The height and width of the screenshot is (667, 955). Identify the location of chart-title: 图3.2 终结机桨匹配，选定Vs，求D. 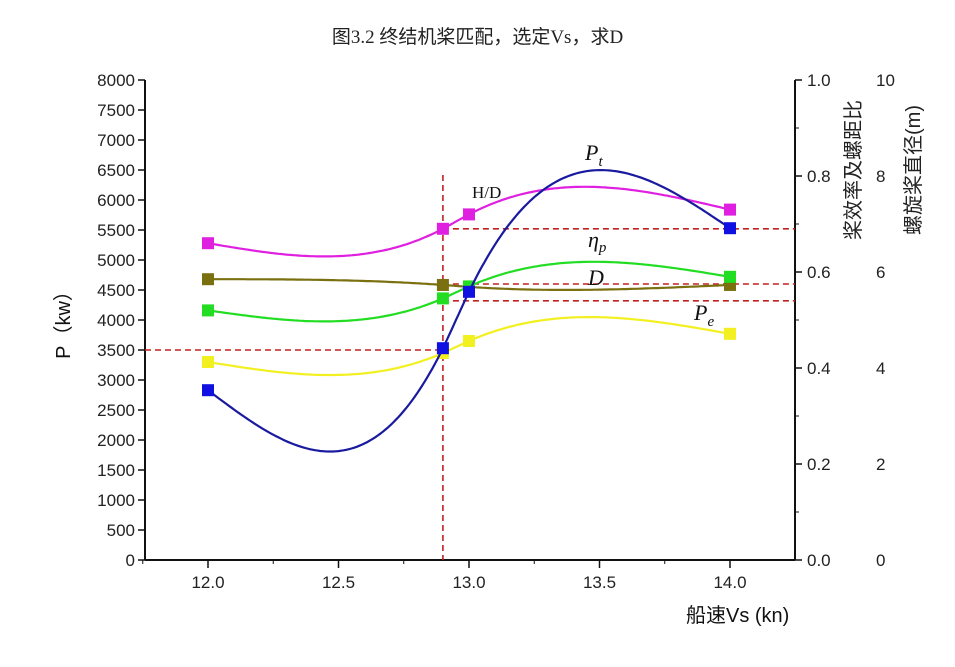
(477, 37).